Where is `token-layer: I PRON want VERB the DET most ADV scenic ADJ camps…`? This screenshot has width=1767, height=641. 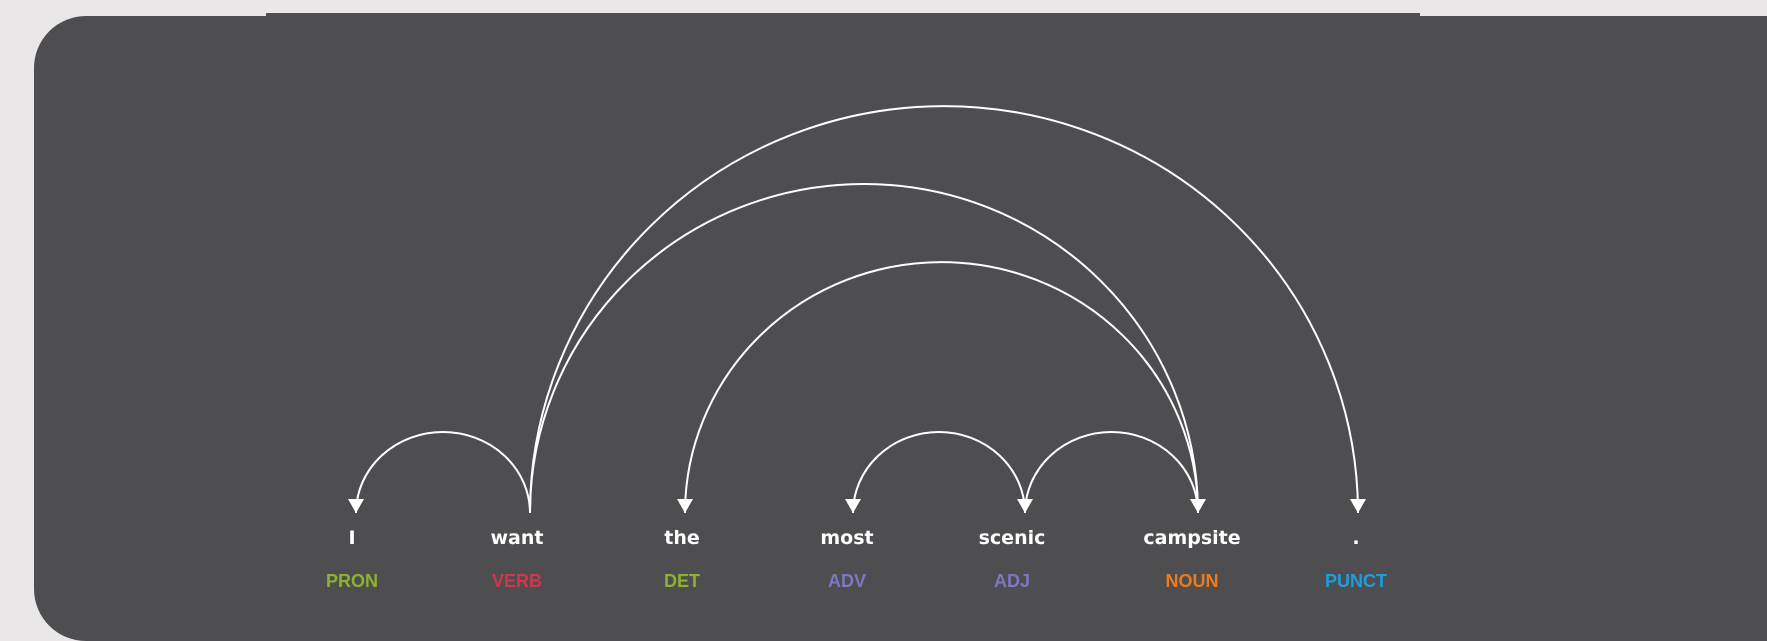
token-layer: I PRON want VERB the DET most ADV scenic ADJ camps… is located at coordinates (856, 559).